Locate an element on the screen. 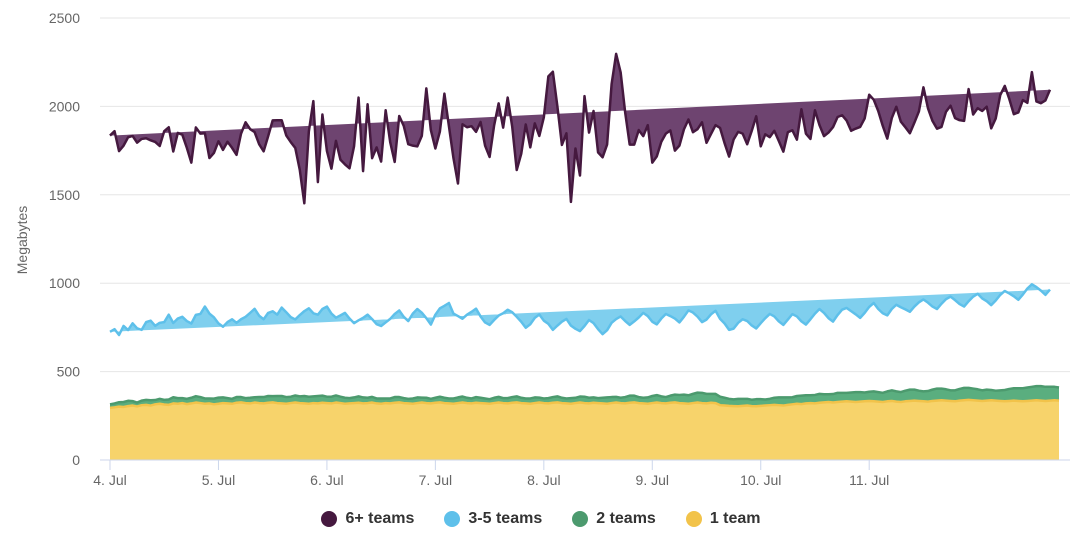 The width and height of the screenshot is (1082, 545). legend-item-2-teams: 2 teams is located at coordinates (614, 519).